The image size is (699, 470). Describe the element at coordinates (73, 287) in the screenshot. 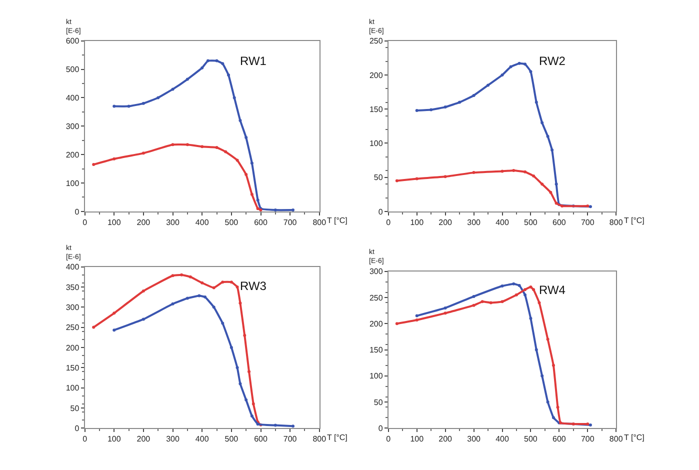

I see `y-tick-label: 350` at that location.